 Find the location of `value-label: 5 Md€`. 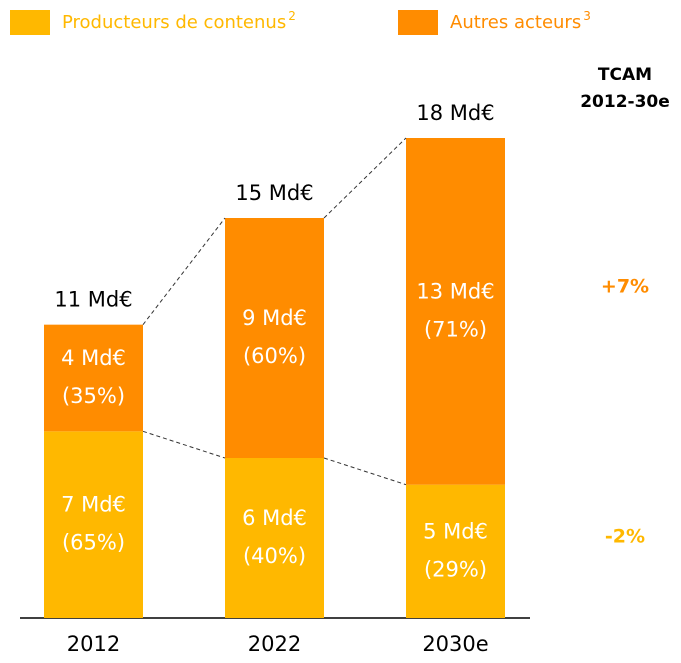

value-label: 5 Md€ is located at coordinates (455, 531).